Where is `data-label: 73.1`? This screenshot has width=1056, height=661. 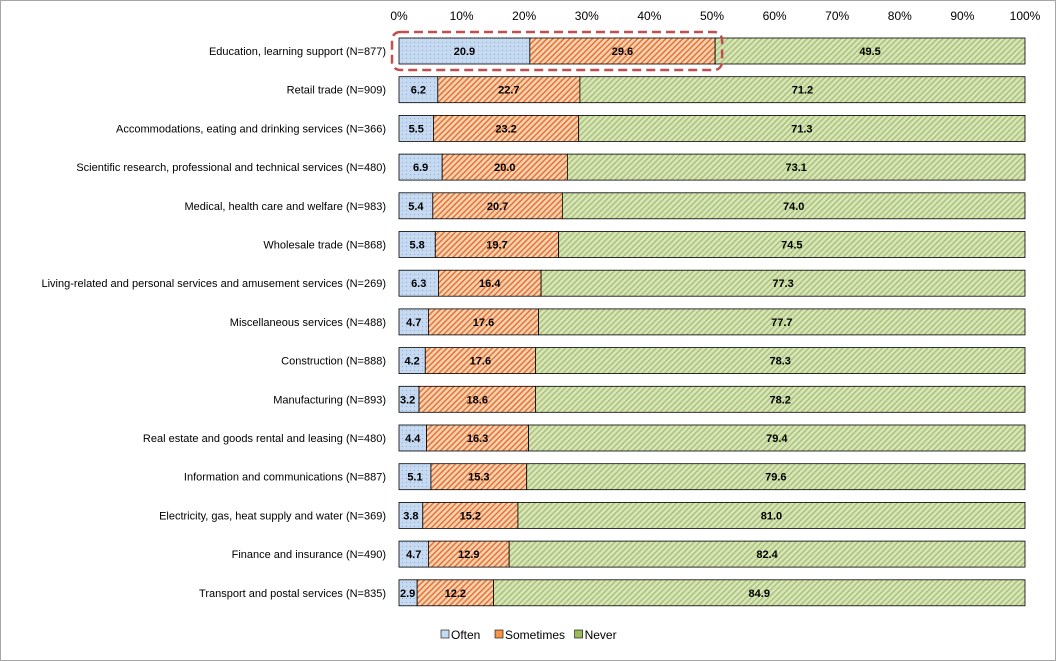 data-label: 73.1 is located at coordinates (795, 168).